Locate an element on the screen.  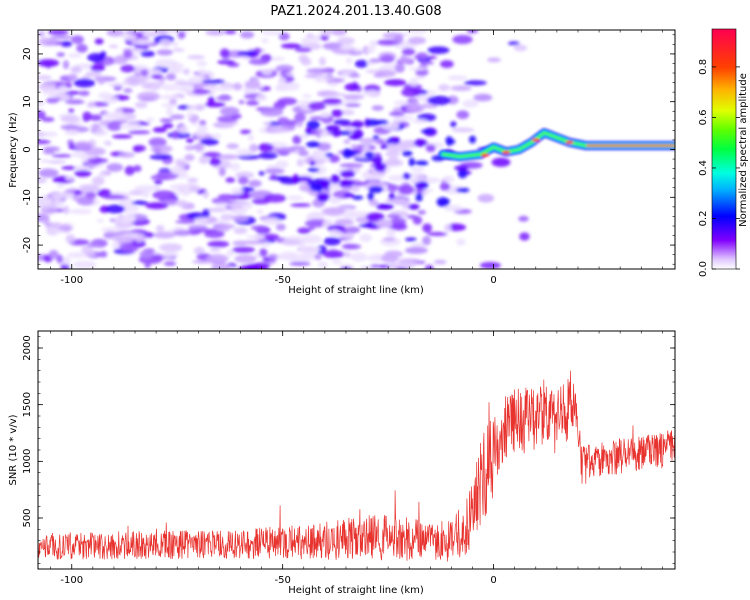
ridge-hotspot is located at coordinates (506, 152).